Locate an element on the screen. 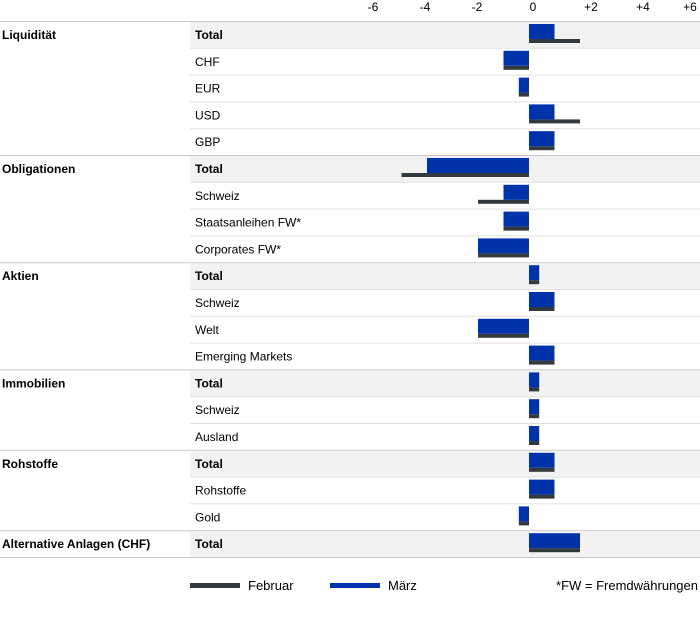  row-label: Gold is located at coordinates (207, 517).